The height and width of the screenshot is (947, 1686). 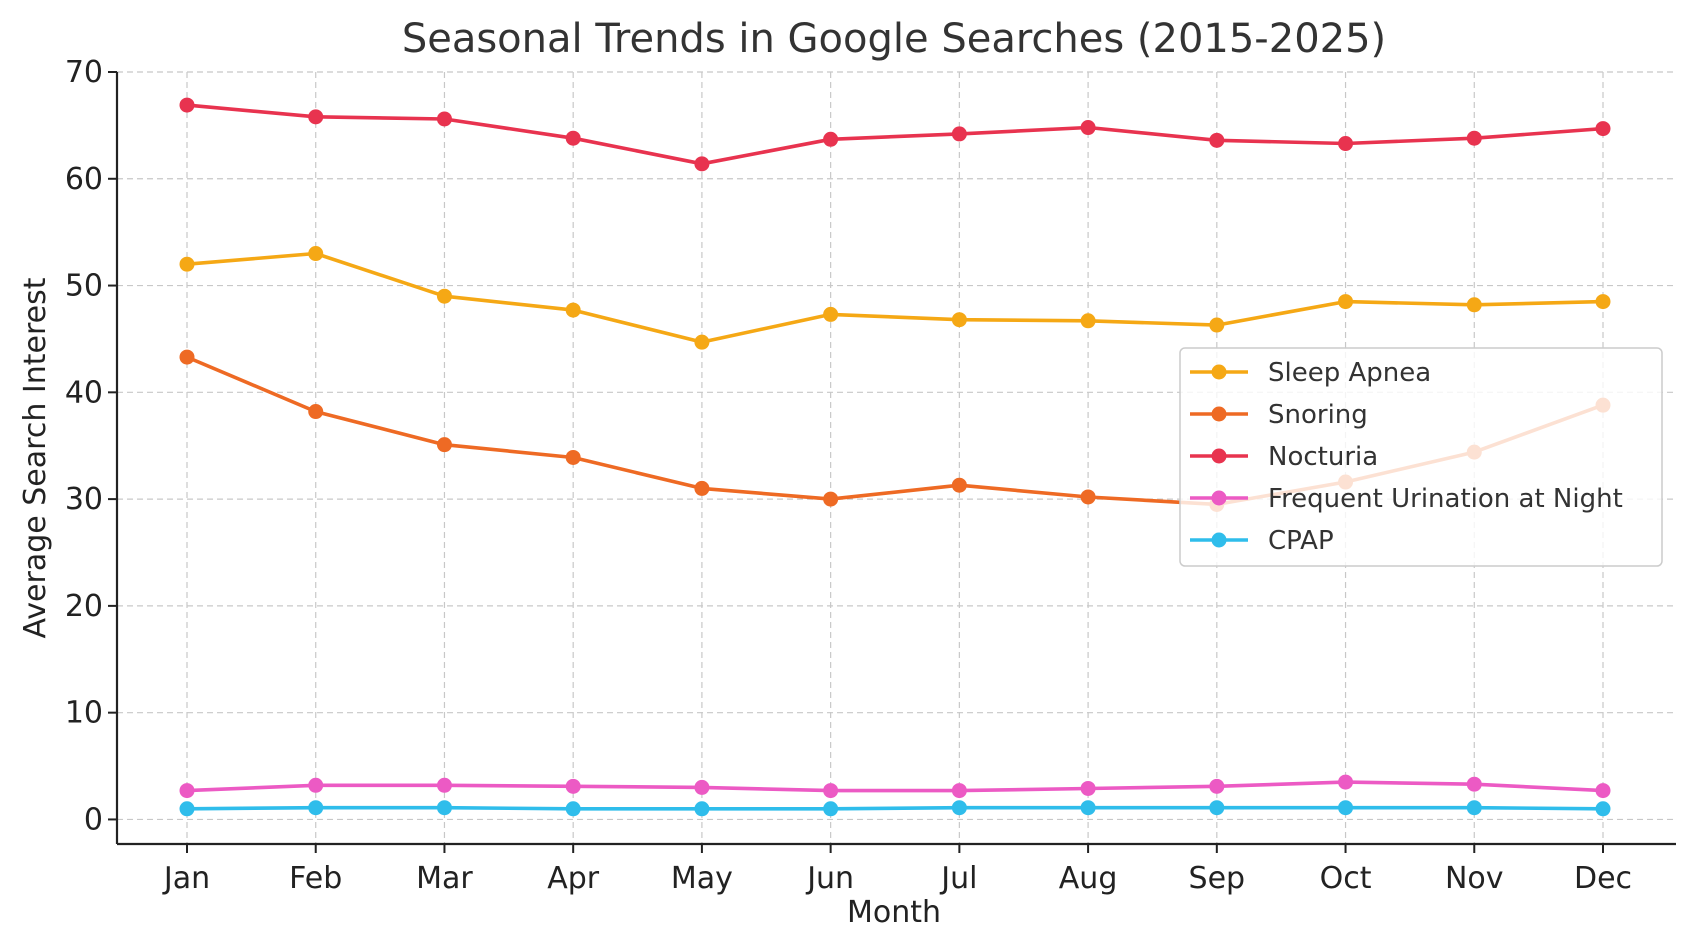 I want to click on x-tick-label: Sep, so click(x=1217, y=878).